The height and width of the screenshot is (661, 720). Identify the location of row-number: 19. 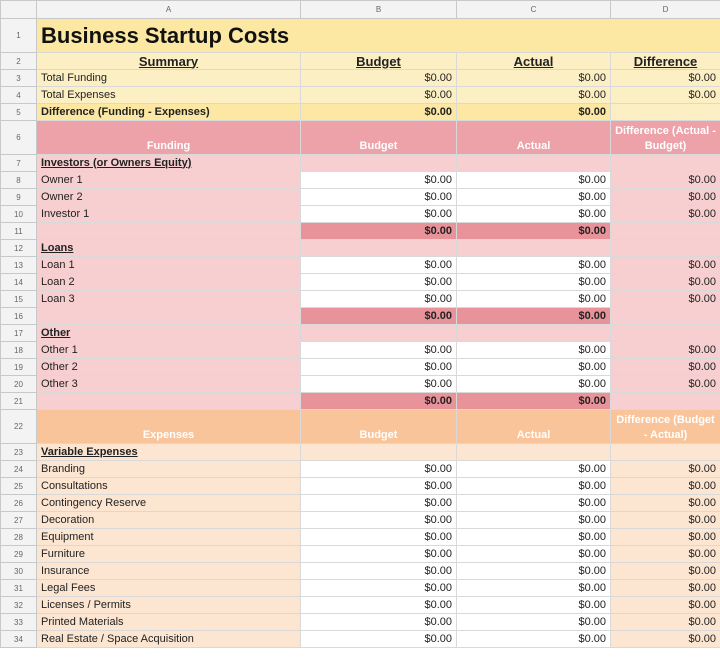
(18, 367).